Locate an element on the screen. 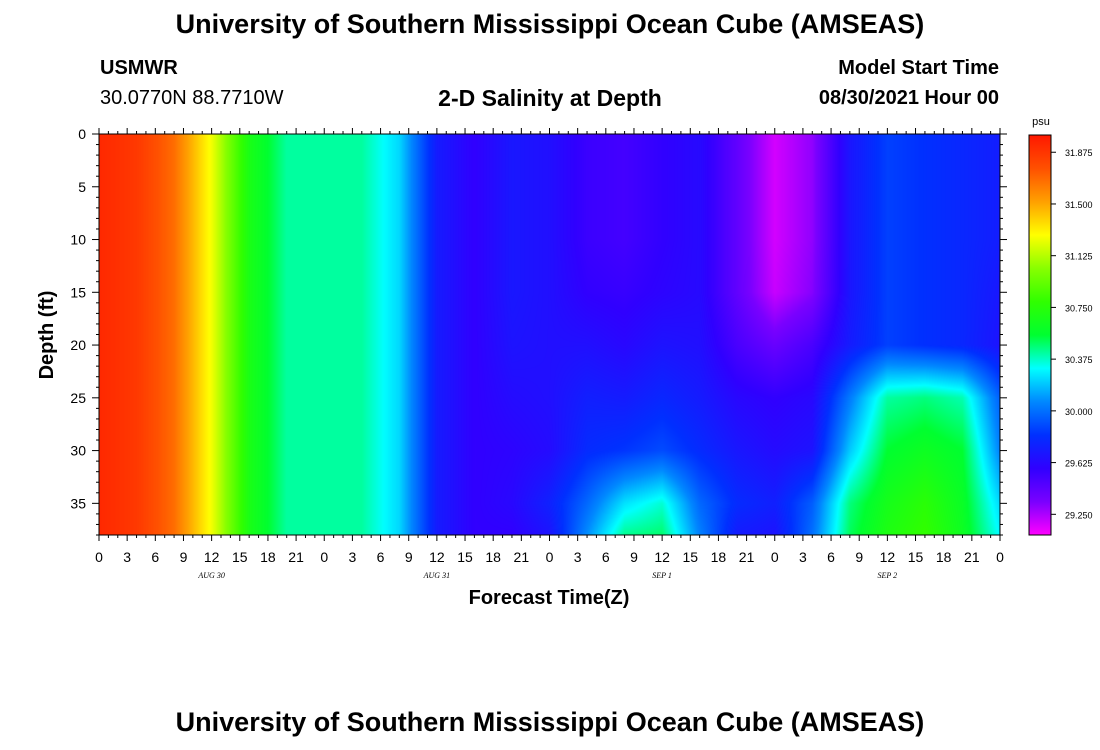 This screenshot has height=750, width=1100. colorbar-tick-label: 31.500 is located at coordinates (1079, 205).